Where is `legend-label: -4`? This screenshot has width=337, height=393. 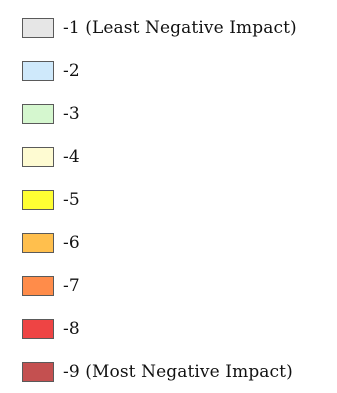
legend-label: -4 is located at coordinates (71, 156).